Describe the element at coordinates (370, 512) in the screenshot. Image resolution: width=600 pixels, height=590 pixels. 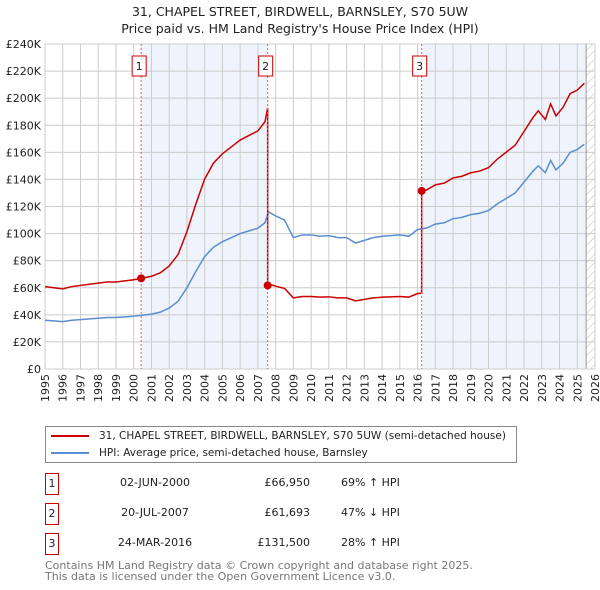
I see `sale-hpi-change: 47% ↓ HPI` at that location.